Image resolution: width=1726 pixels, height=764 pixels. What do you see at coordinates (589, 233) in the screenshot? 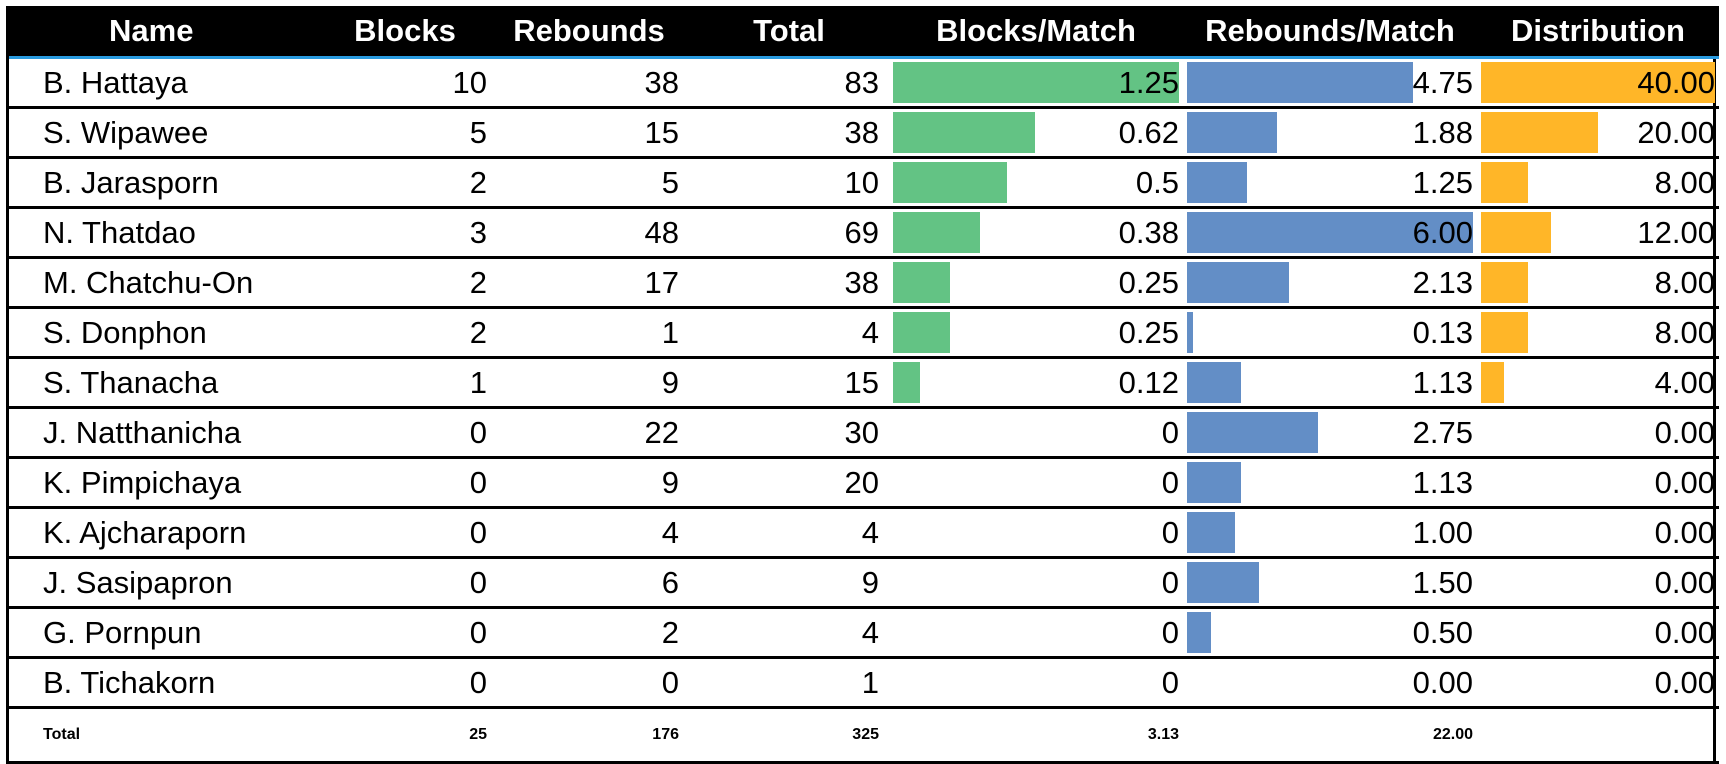
I see `rebounds-cell: 48` at bounding box center [589, 233].